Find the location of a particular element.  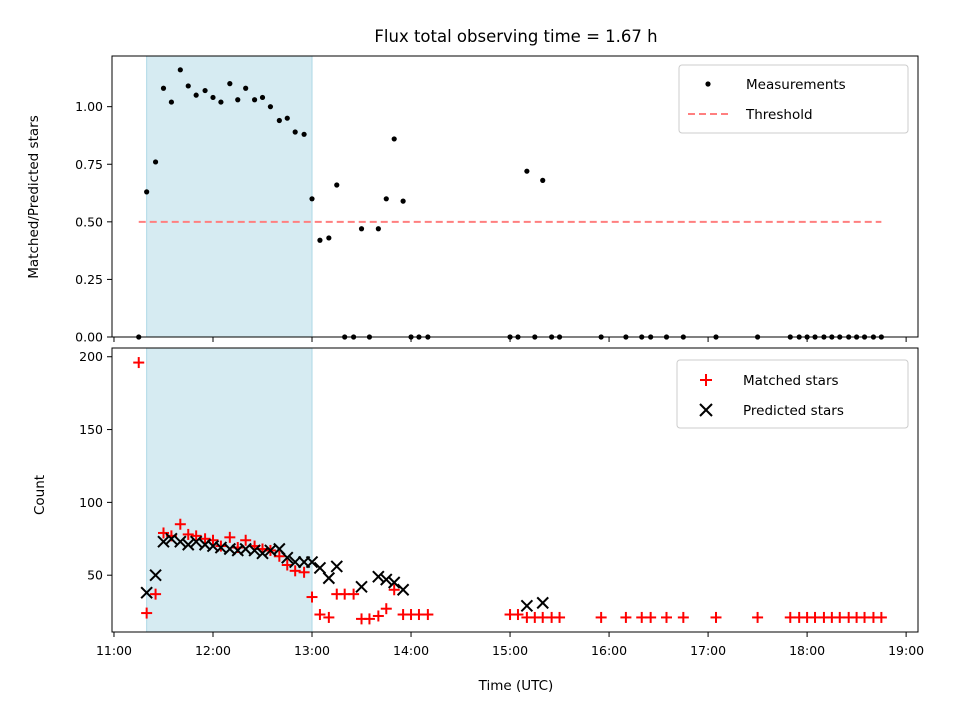

top-highlight-span is located at coordinates (229, 196).